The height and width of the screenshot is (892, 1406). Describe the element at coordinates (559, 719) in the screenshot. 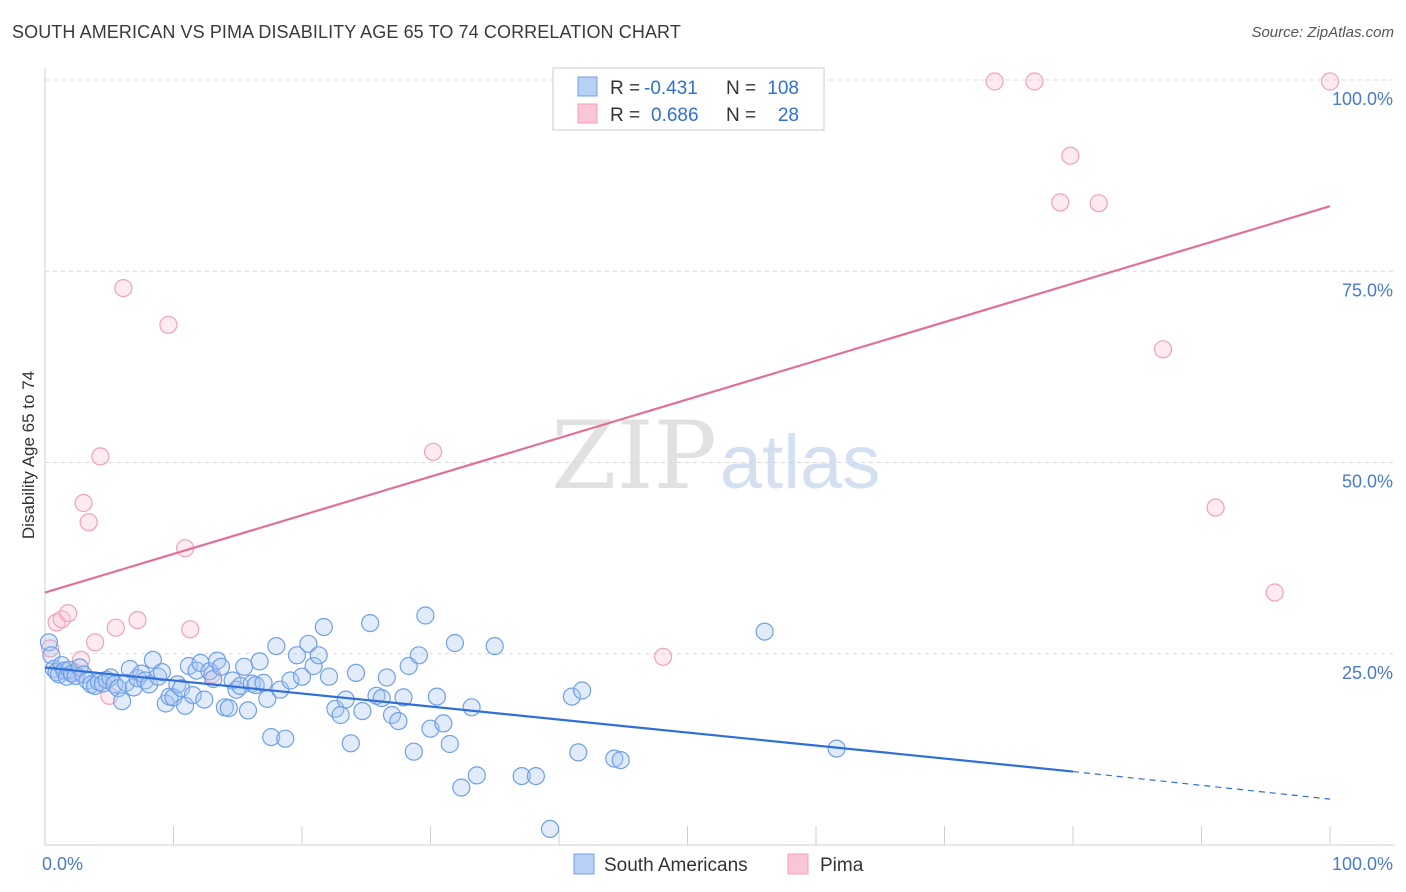

I see `south-american-trend-line` at that location.